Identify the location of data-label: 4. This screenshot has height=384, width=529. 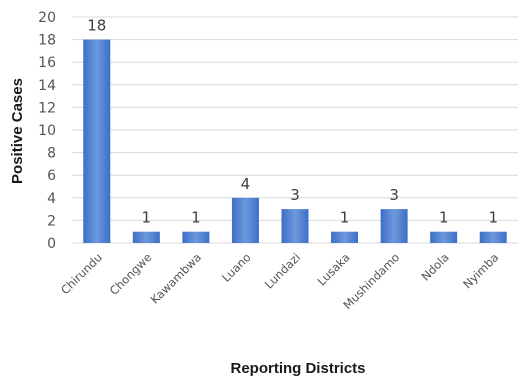
(246, 184).